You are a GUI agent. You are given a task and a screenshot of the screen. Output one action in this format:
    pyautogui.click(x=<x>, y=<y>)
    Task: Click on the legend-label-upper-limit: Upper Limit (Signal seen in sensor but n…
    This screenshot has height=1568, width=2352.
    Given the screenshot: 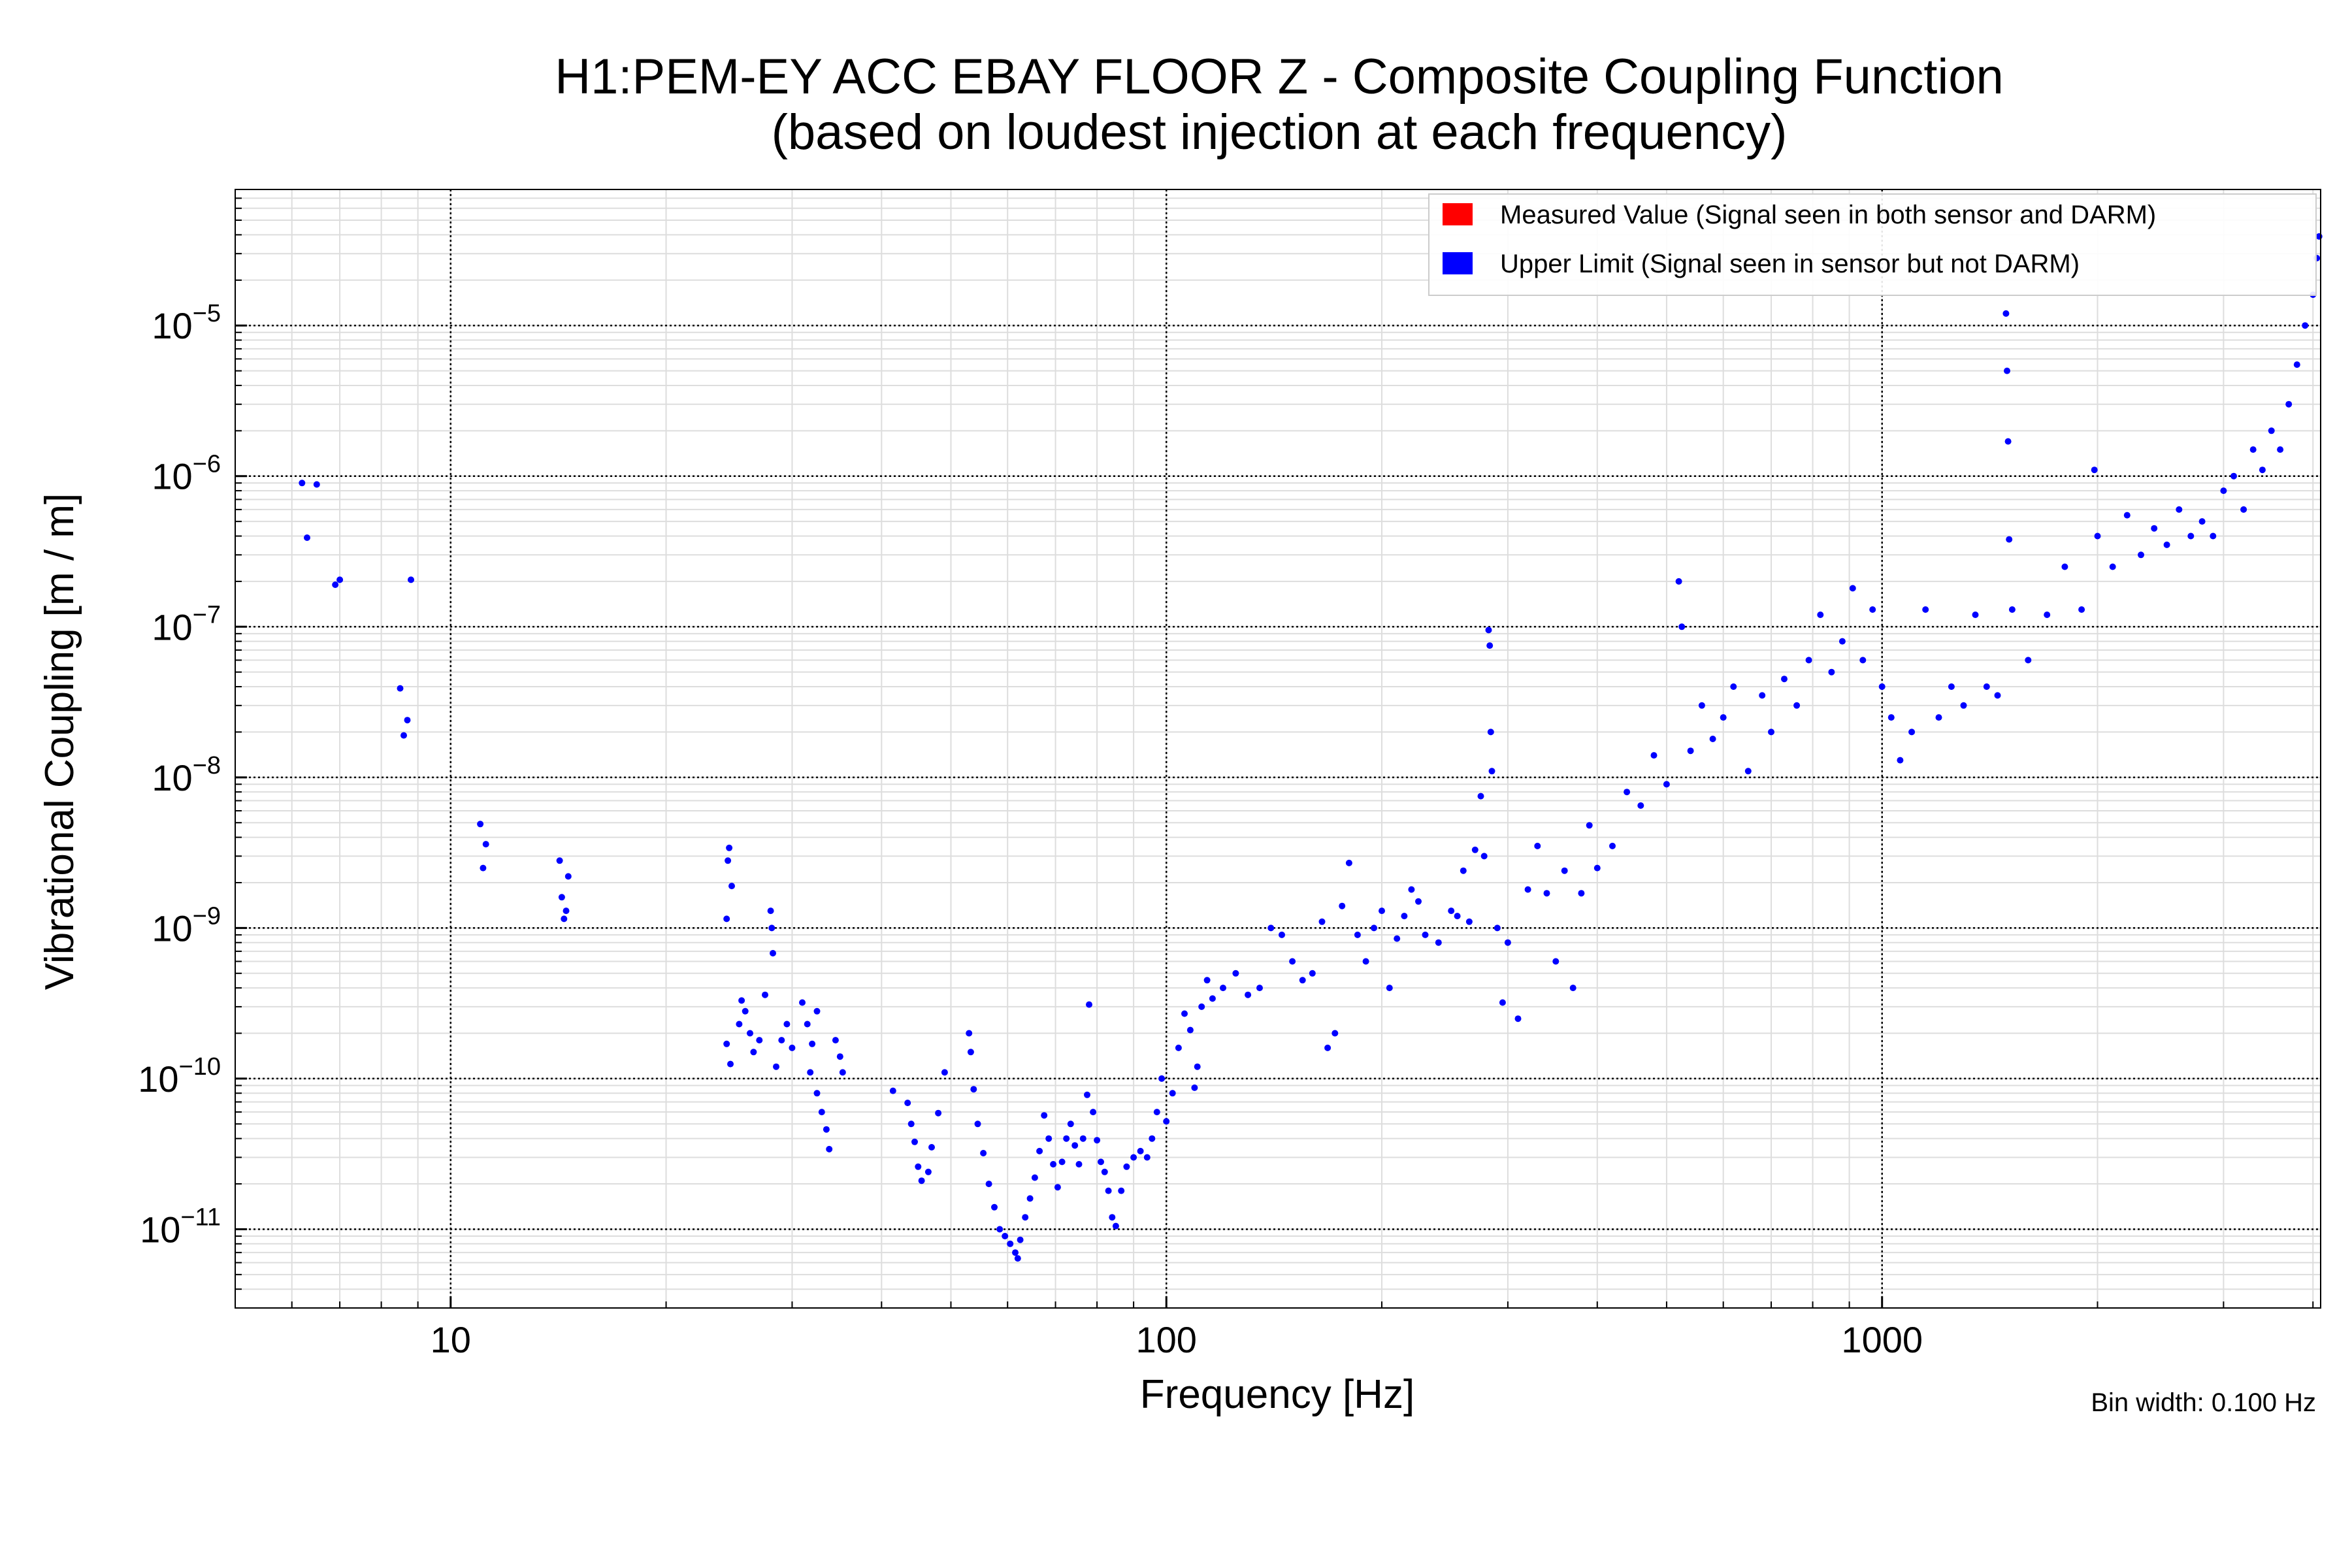 What is the action you would take?
    pyautogui.click(x=1790, y=264)
    